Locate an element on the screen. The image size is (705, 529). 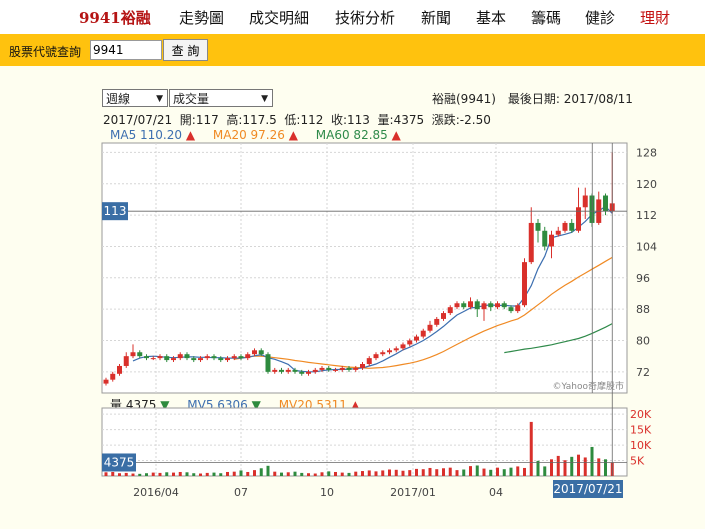
x-tick-label: 10 is located at coordinates (327, 492).